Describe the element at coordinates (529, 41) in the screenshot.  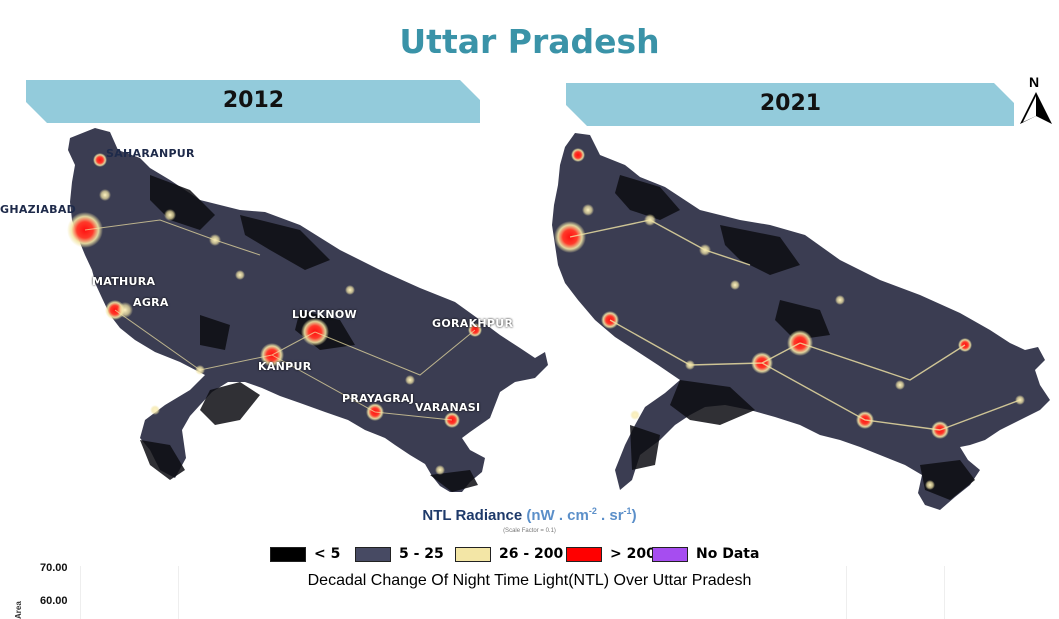
I see `page-title: Uttar Pradesh` at that location.